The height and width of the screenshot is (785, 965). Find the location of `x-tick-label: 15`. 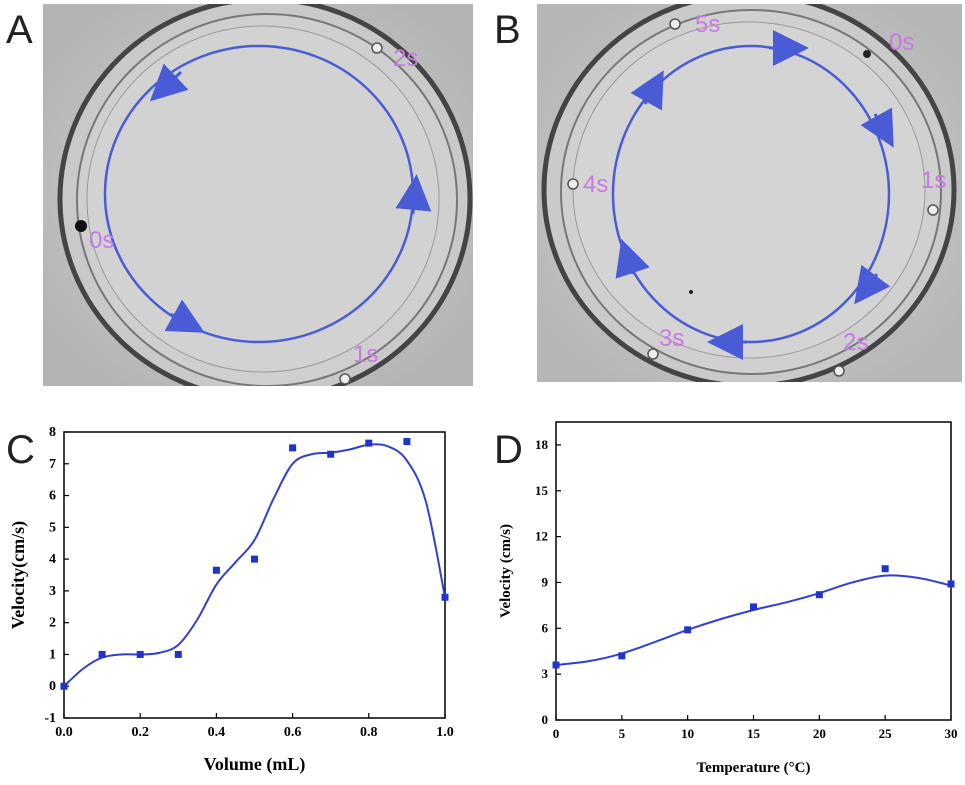

x-tick-label: 15 is located at coordinates (754, 733).